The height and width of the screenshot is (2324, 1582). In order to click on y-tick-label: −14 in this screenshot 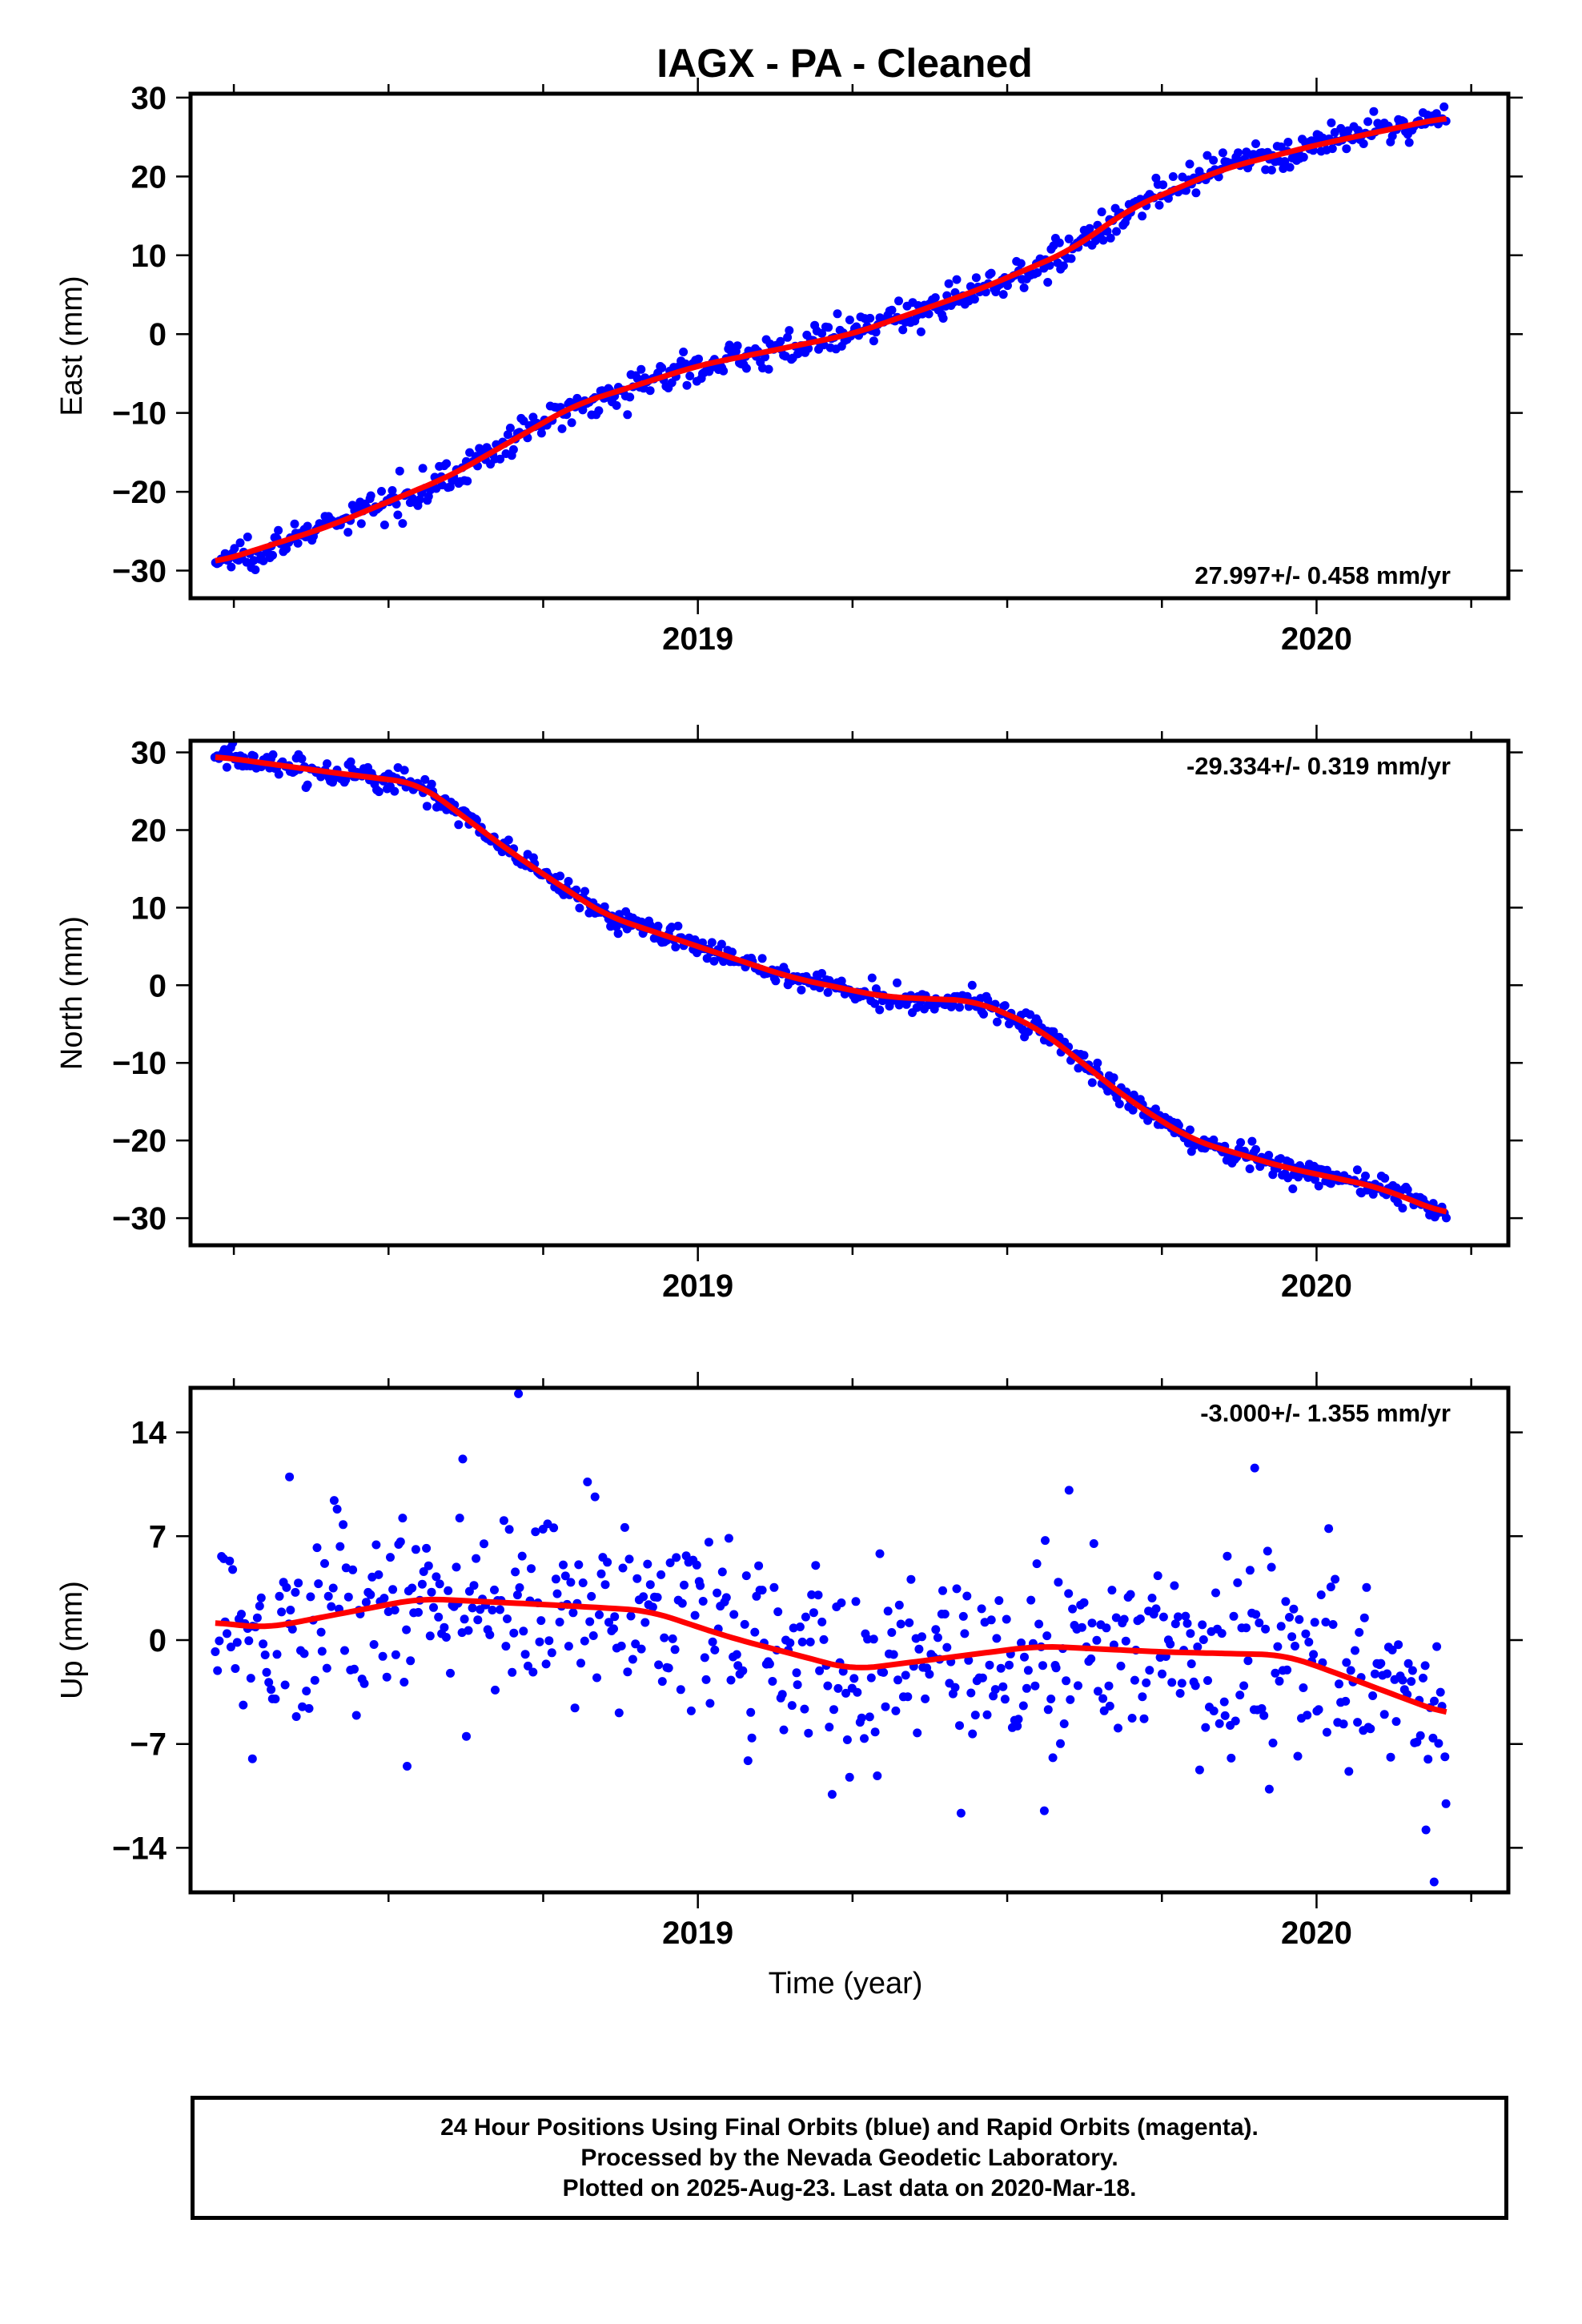, I will do `click(139, 1848)`.